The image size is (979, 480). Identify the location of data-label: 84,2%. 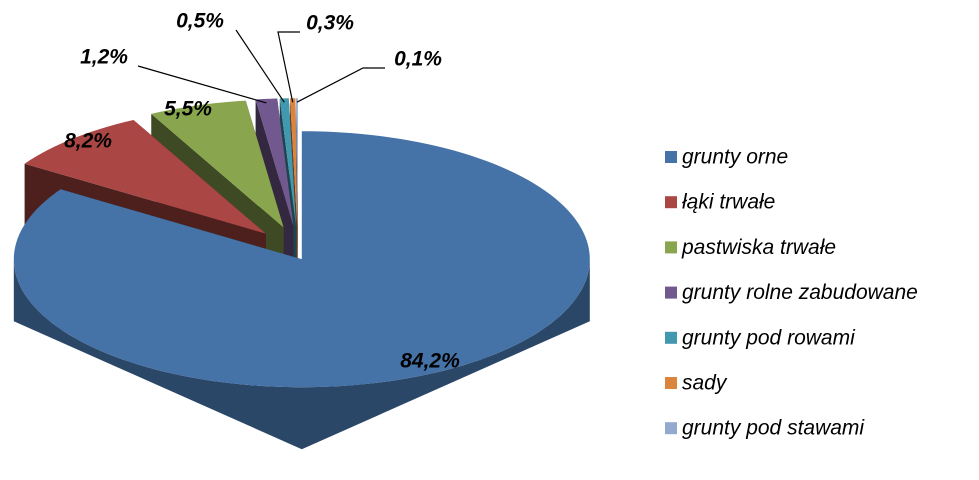
(430, 361).